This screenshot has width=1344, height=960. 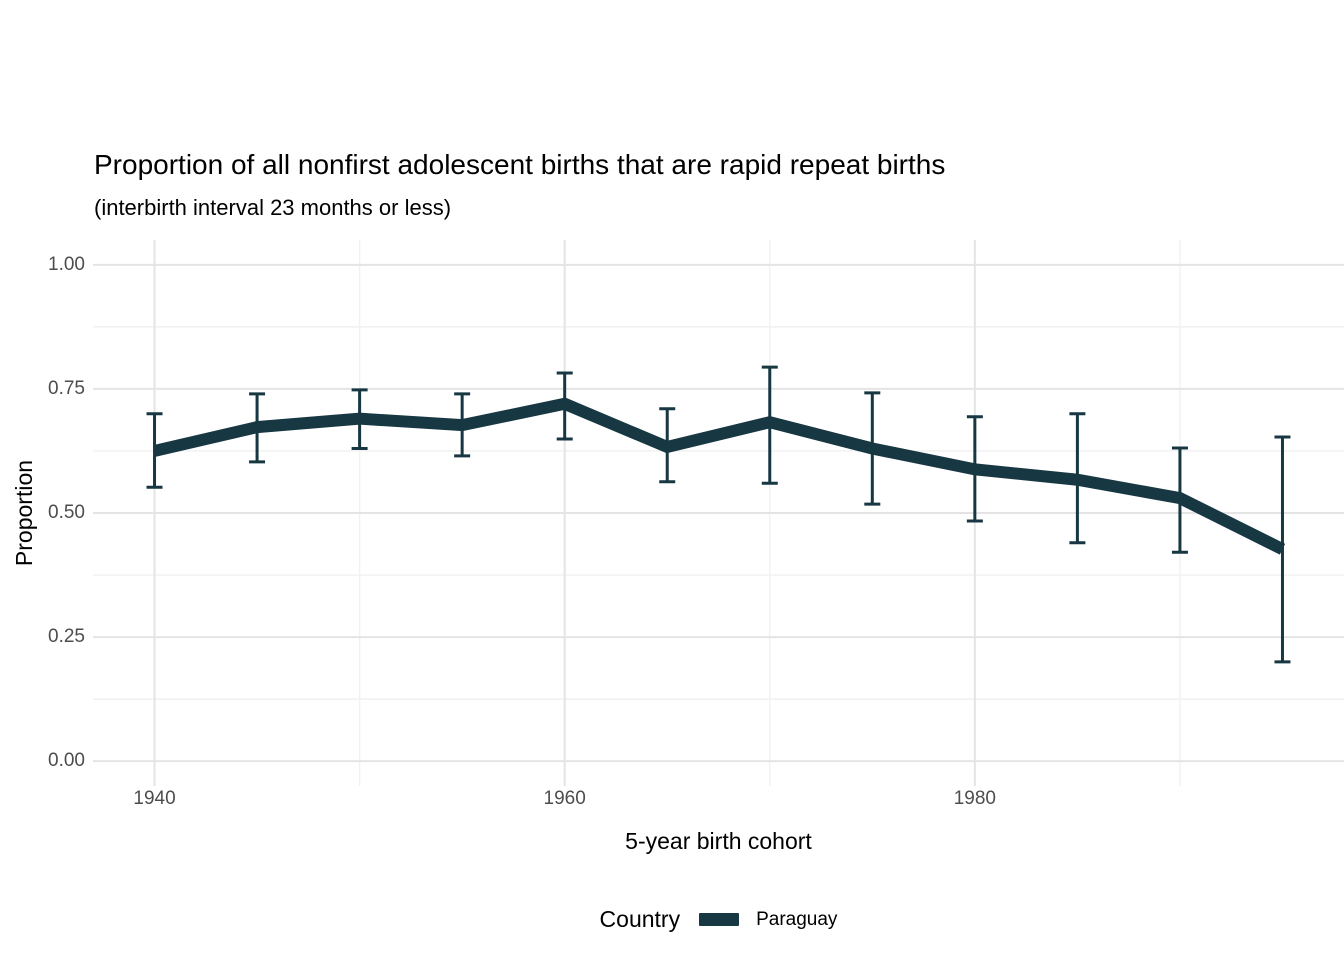 What do you see at coordinates (797, 919) in the screenshot?
I see `legend-label-paraguay: Paraguay` at bounding box center [797, 919].